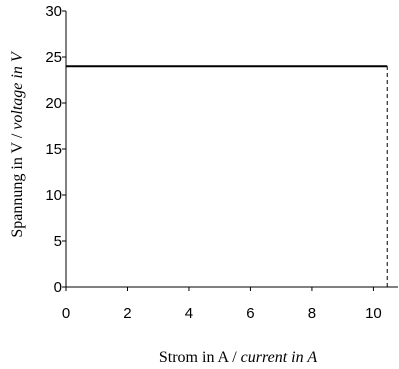 This screenshot has height=369, width=399. Describe the element at coordinates (58, 287) in the screenshot. I see `y-tick-label: 0` at that location.